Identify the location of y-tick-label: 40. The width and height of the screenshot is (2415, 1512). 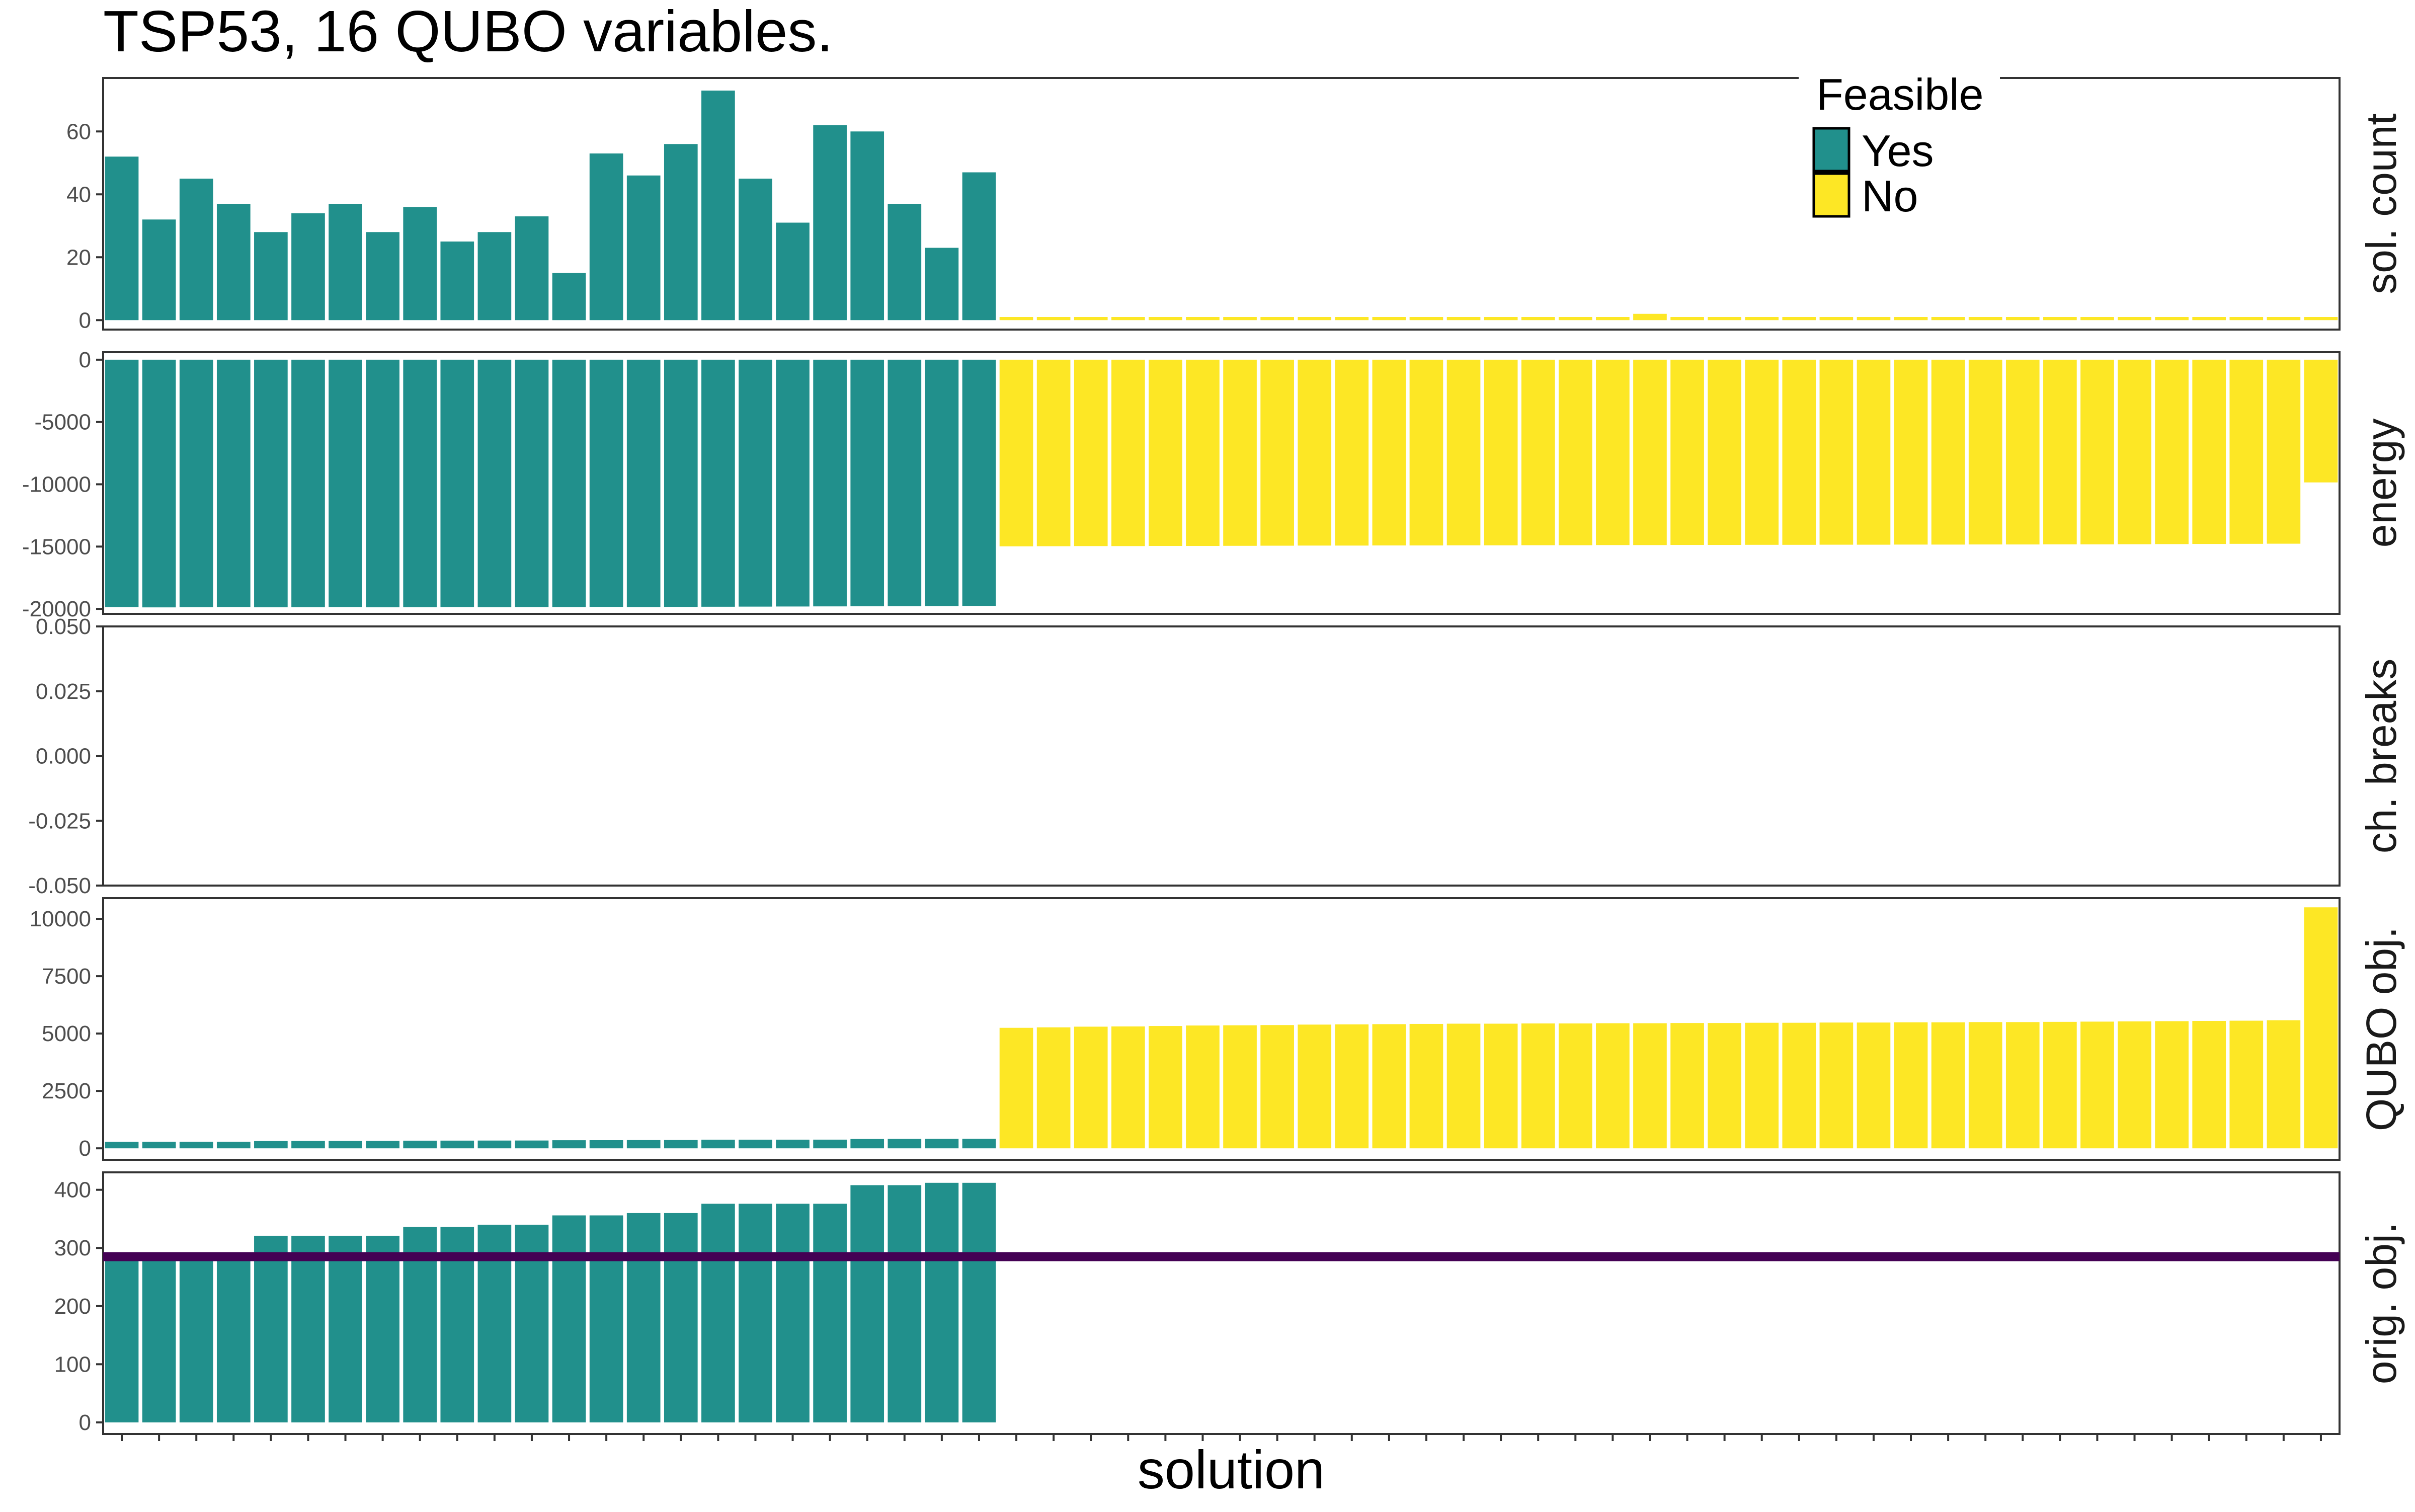
(79, 194).